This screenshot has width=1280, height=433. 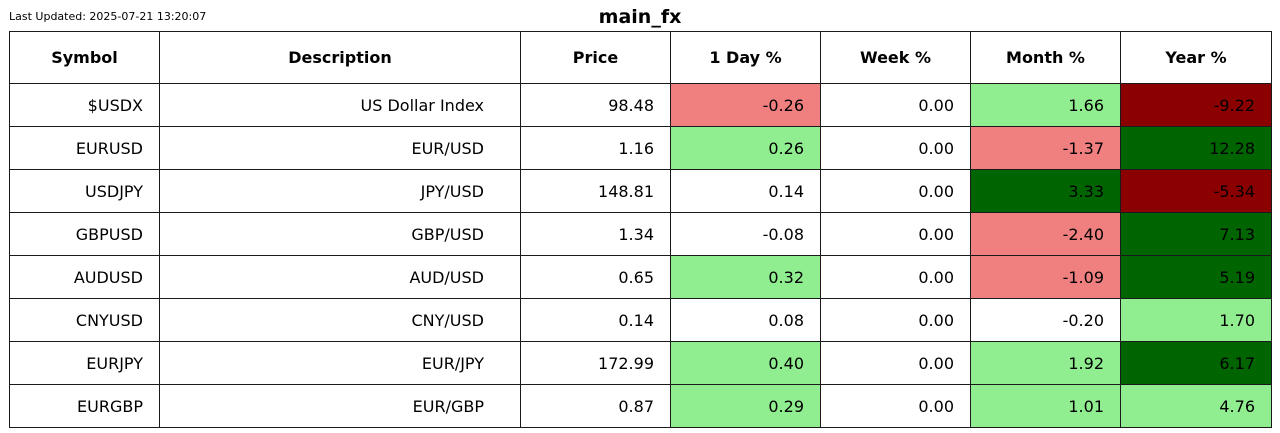 What do you see at coordinates (84, 234) in the screenshot?
I see `cell-symbol: GBPUSD` at bounding box center [84, 234].